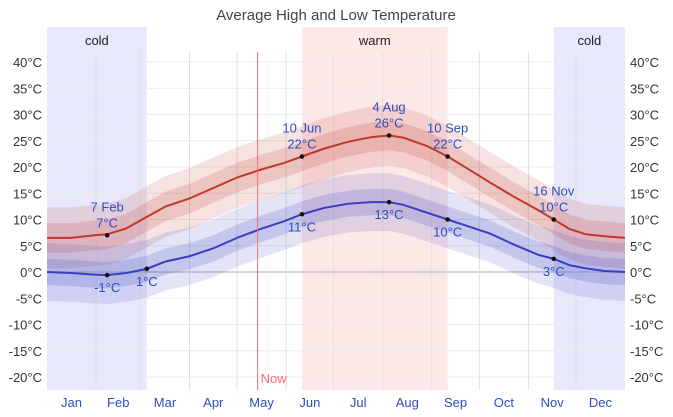 This screenshot has height=417, width=673. Describe the element at coordinates (601, 402) in the screenshot. I see `x-tick-label-dec: Dec` at that location.